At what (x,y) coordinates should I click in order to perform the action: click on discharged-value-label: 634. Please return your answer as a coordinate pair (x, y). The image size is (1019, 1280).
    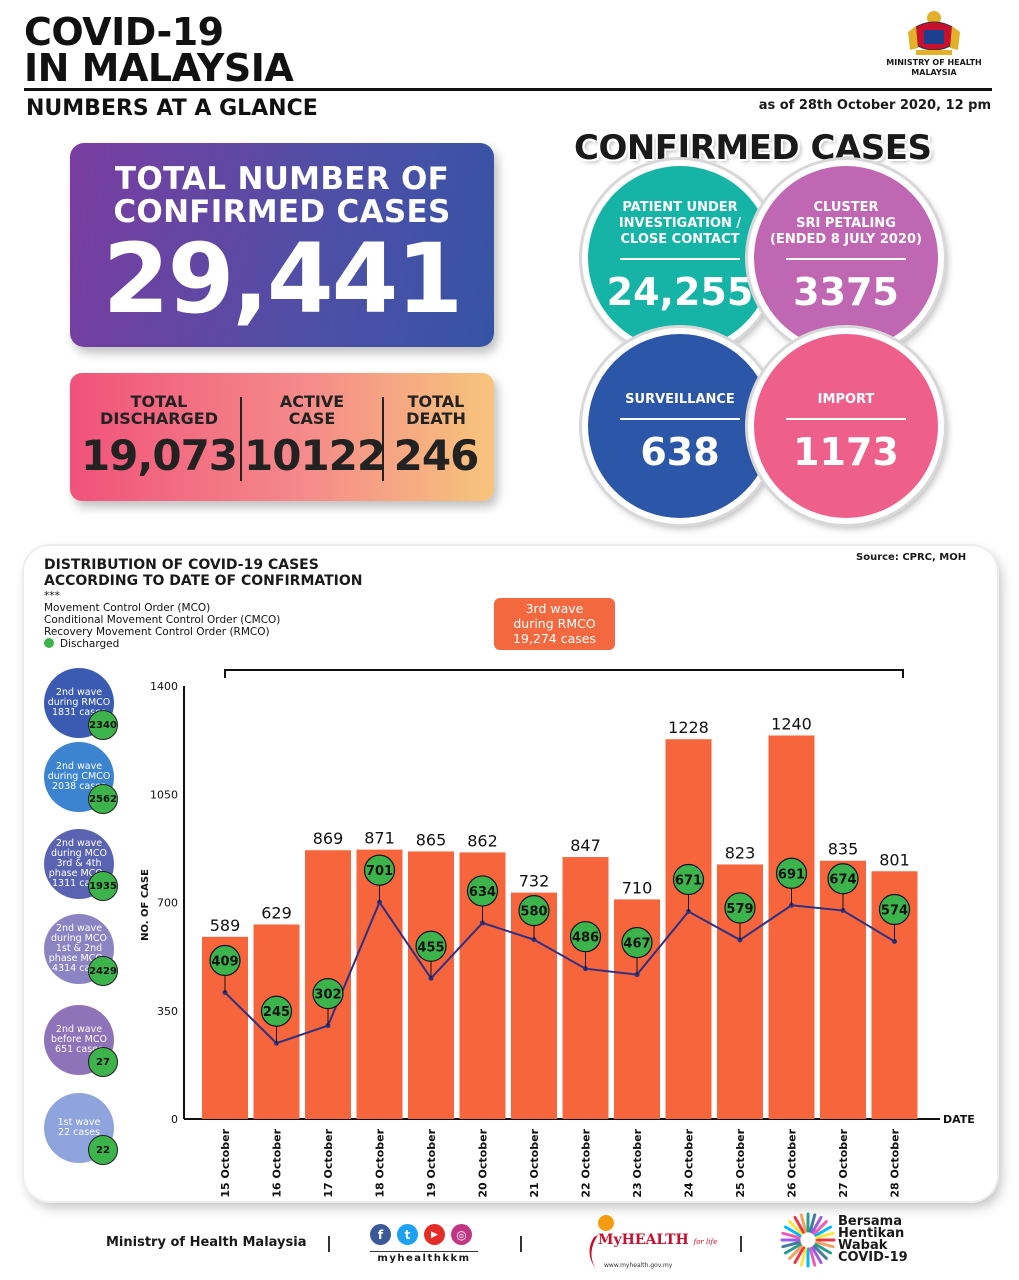
    Looking at the image, I should click on (482, 892).